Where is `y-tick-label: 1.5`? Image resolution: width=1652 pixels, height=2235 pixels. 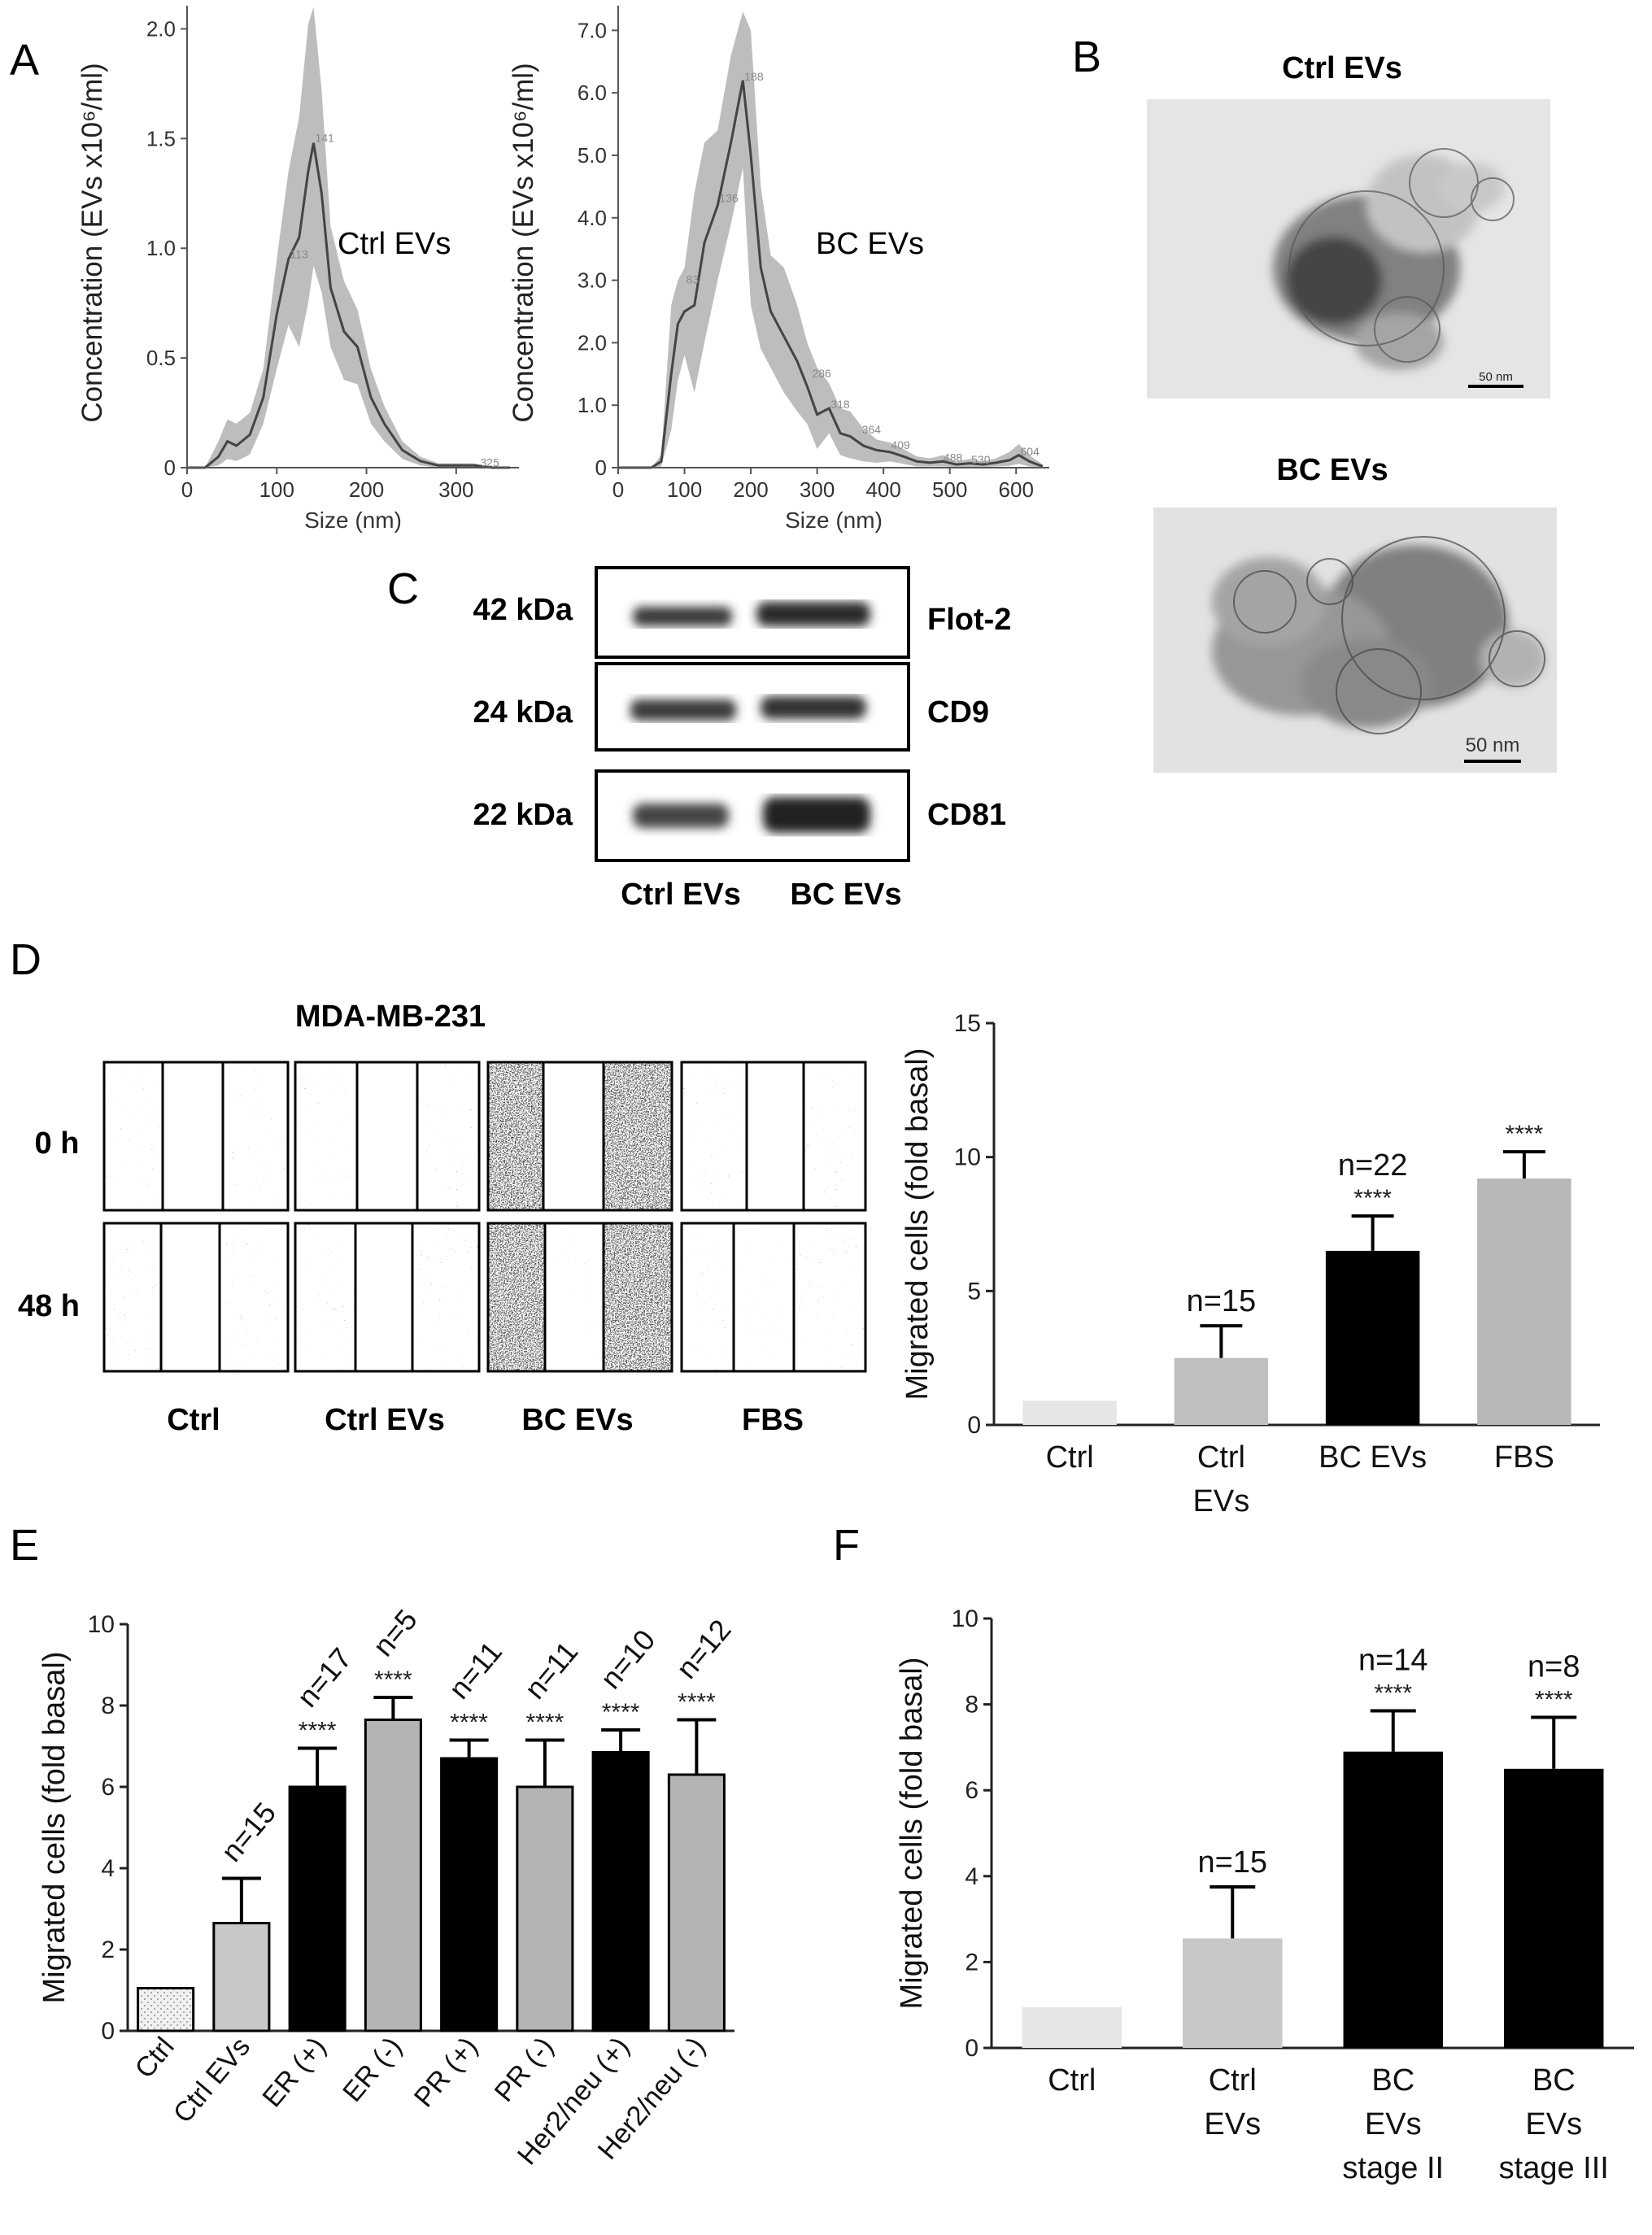
y-tick-label: 1.5 is located at coordinates (161, 138).